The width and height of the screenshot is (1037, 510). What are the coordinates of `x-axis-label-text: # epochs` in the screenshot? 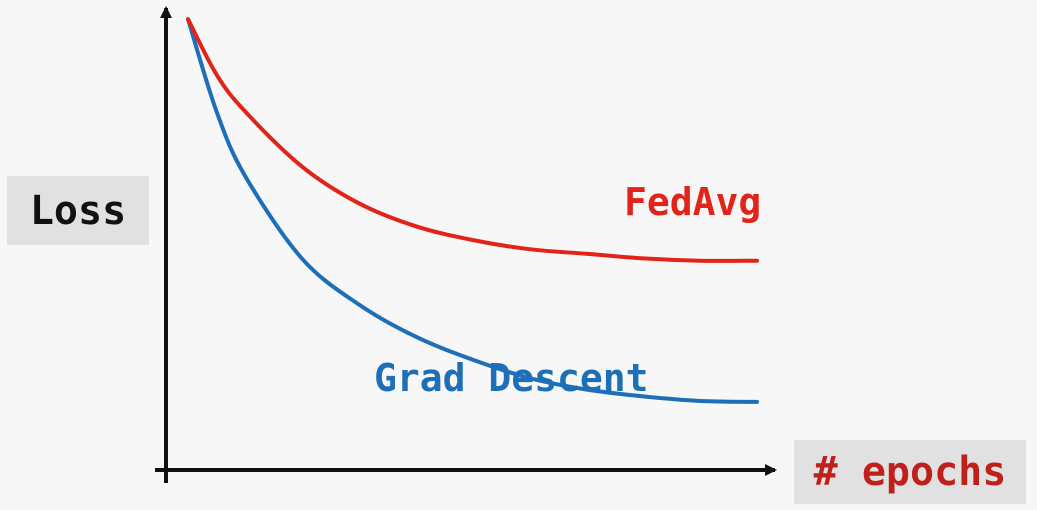 It's located at (910, 472).